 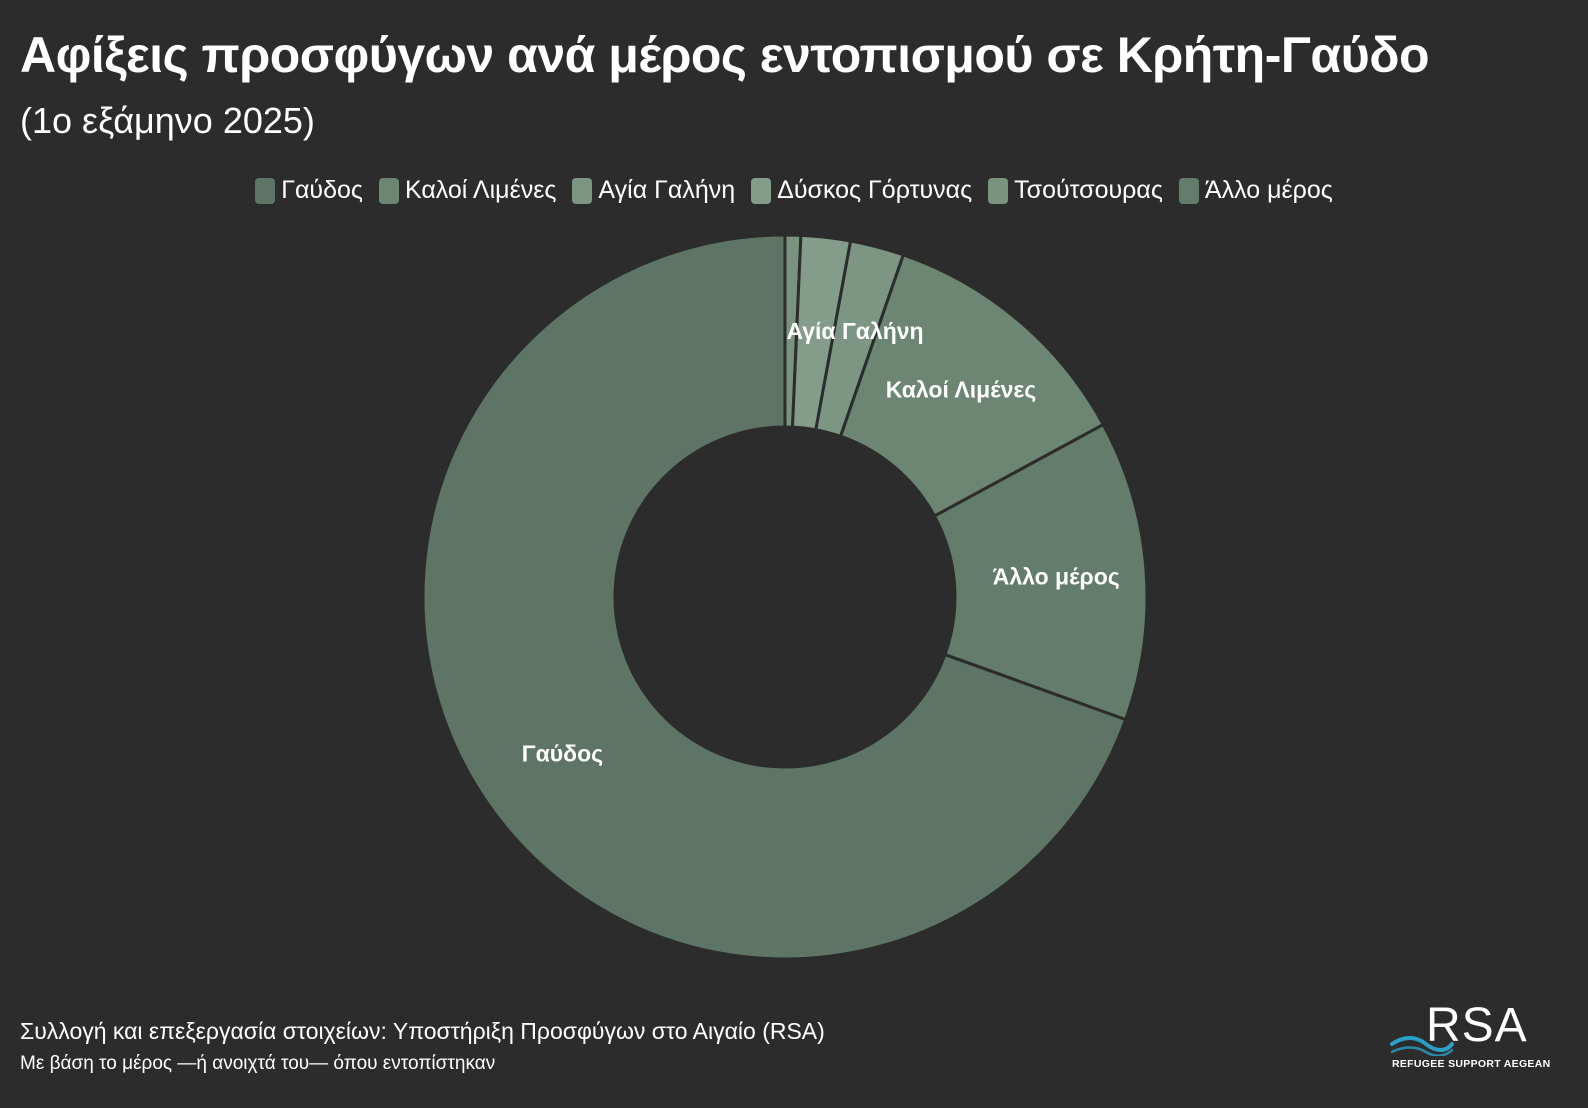 What do you see at coordinates (1477, 1025) in the screenshot?
I see `rsa-logo-mark: RSA` at bounding box center [1477, 1025].